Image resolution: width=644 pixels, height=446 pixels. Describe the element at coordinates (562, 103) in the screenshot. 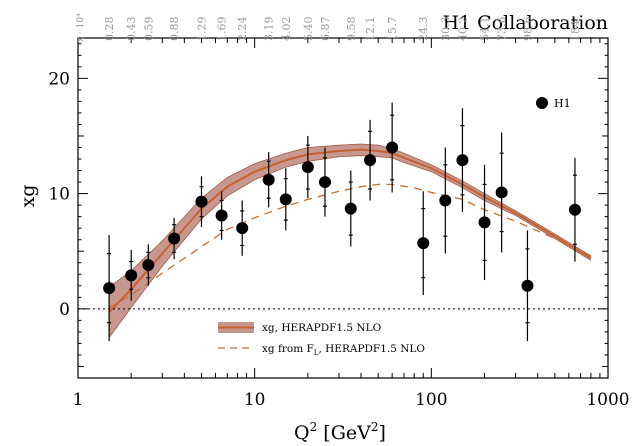

I see `legend-data-label: H1` at that location.